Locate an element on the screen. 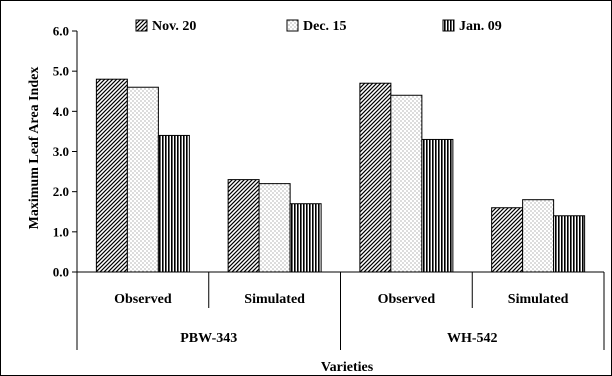  y-tick-label: 2.0 is located at coordinates (61, 191).